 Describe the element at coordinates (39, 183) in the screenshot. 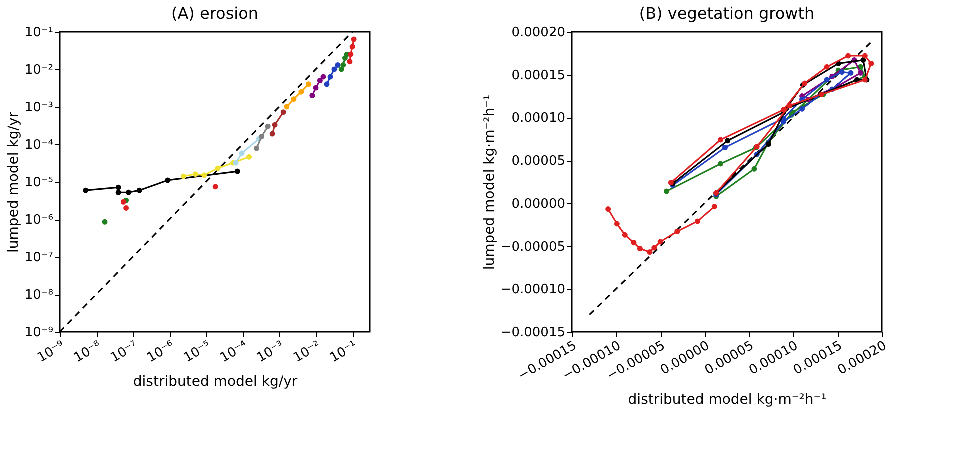

I see `y-tick-label: 10⁻⁵` at that location.